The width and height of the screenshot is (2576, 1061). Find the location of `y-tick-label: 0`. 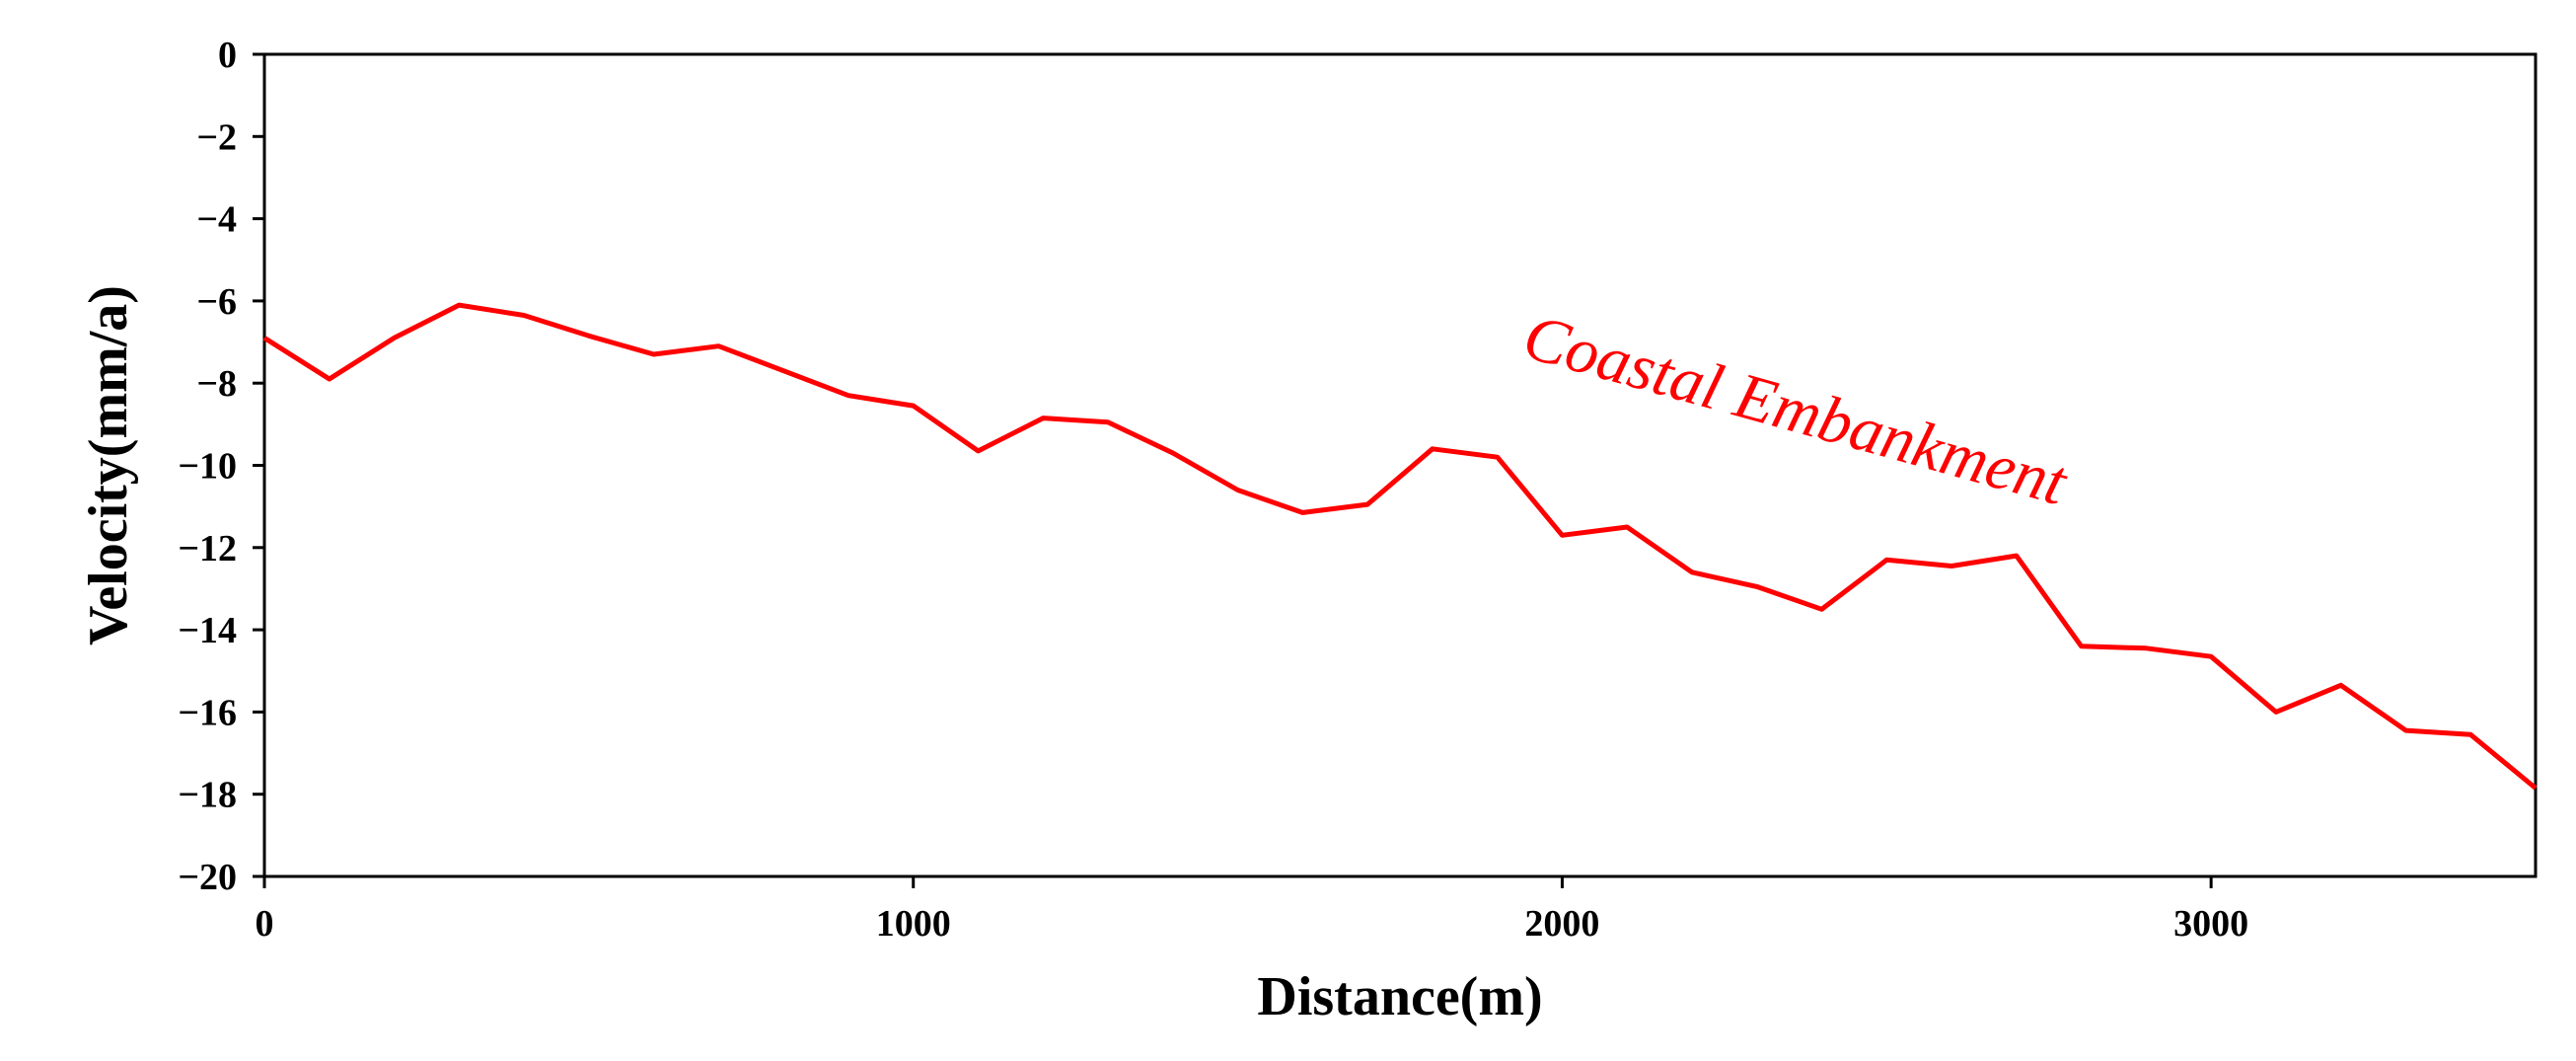

y-tick-label: 0 is located at coordinates (227, 55).